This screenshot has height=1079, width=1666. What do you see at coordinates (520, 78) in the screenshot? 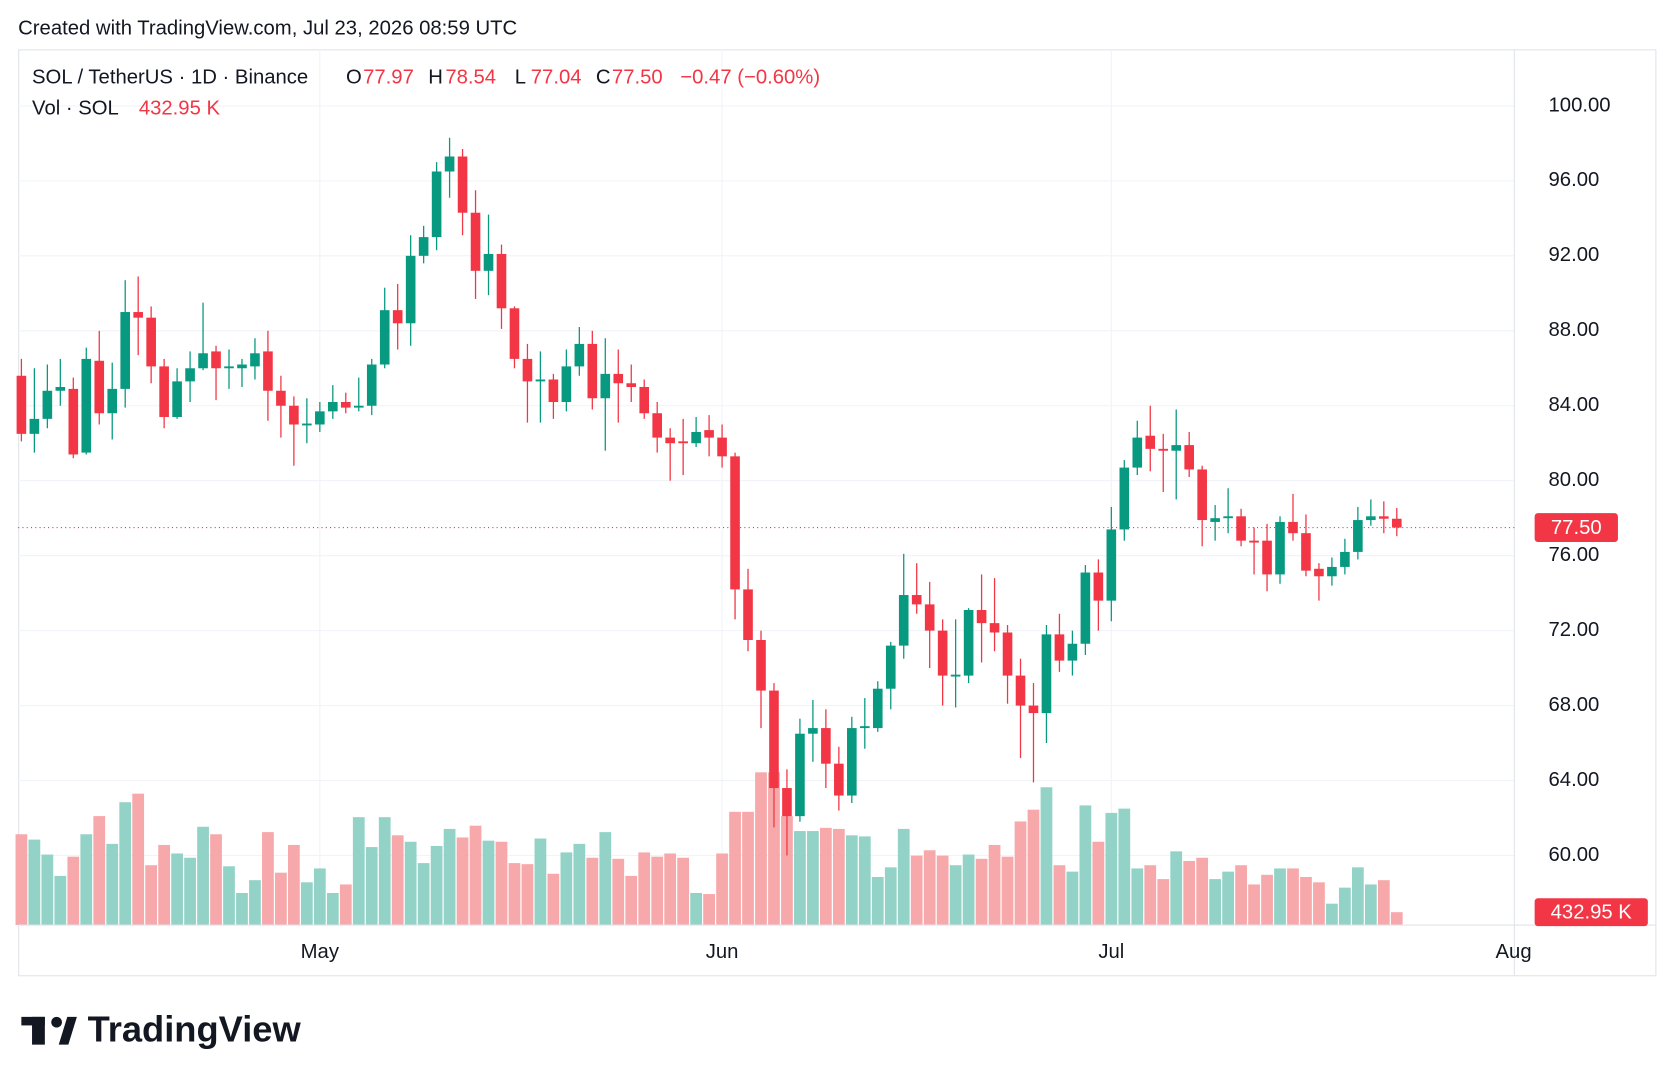
I see `legend-low-label: L` at bounding box center [520, 78].